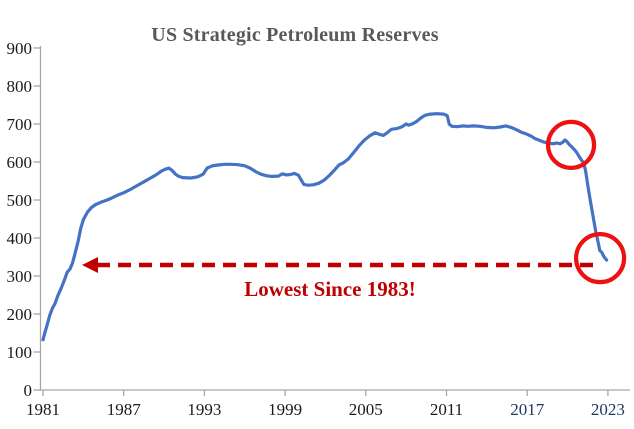 The height and width of the screenshot is (429, 634). I want to click on x-tick-label: 2017, so click(527, 409).